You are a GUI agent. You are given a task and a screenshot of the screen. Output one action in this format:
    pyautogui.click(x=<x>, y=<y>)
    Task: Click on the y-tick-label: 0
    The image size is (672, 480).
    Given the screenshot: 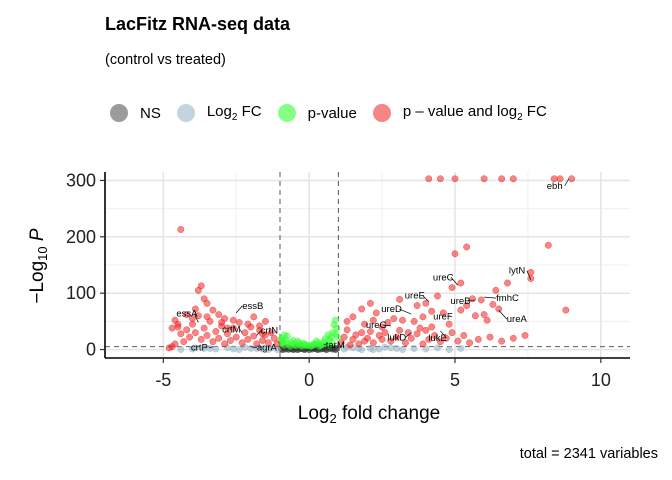 What is the action you would take?
    pyautogui.click(x=91, y=350)
    